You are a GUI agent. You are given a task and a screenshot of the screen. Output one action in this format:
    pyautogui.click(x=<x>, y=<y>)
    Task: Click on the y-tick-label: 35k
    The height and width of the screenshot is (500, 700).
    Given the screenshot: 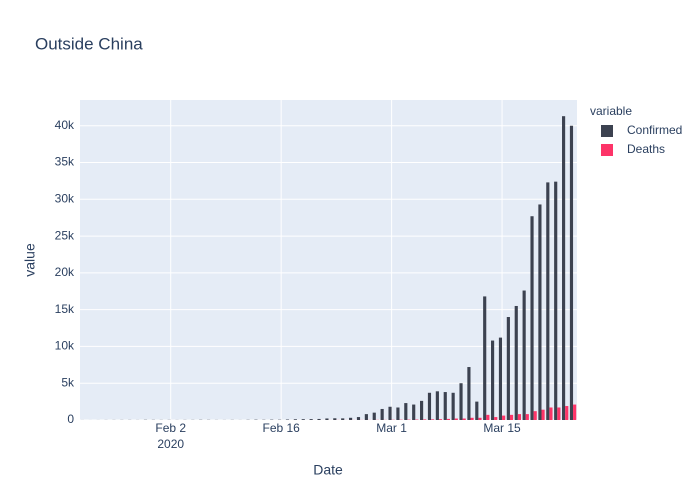 What is the action you would take?
    pyautogui.click(x=65, y=162)
    